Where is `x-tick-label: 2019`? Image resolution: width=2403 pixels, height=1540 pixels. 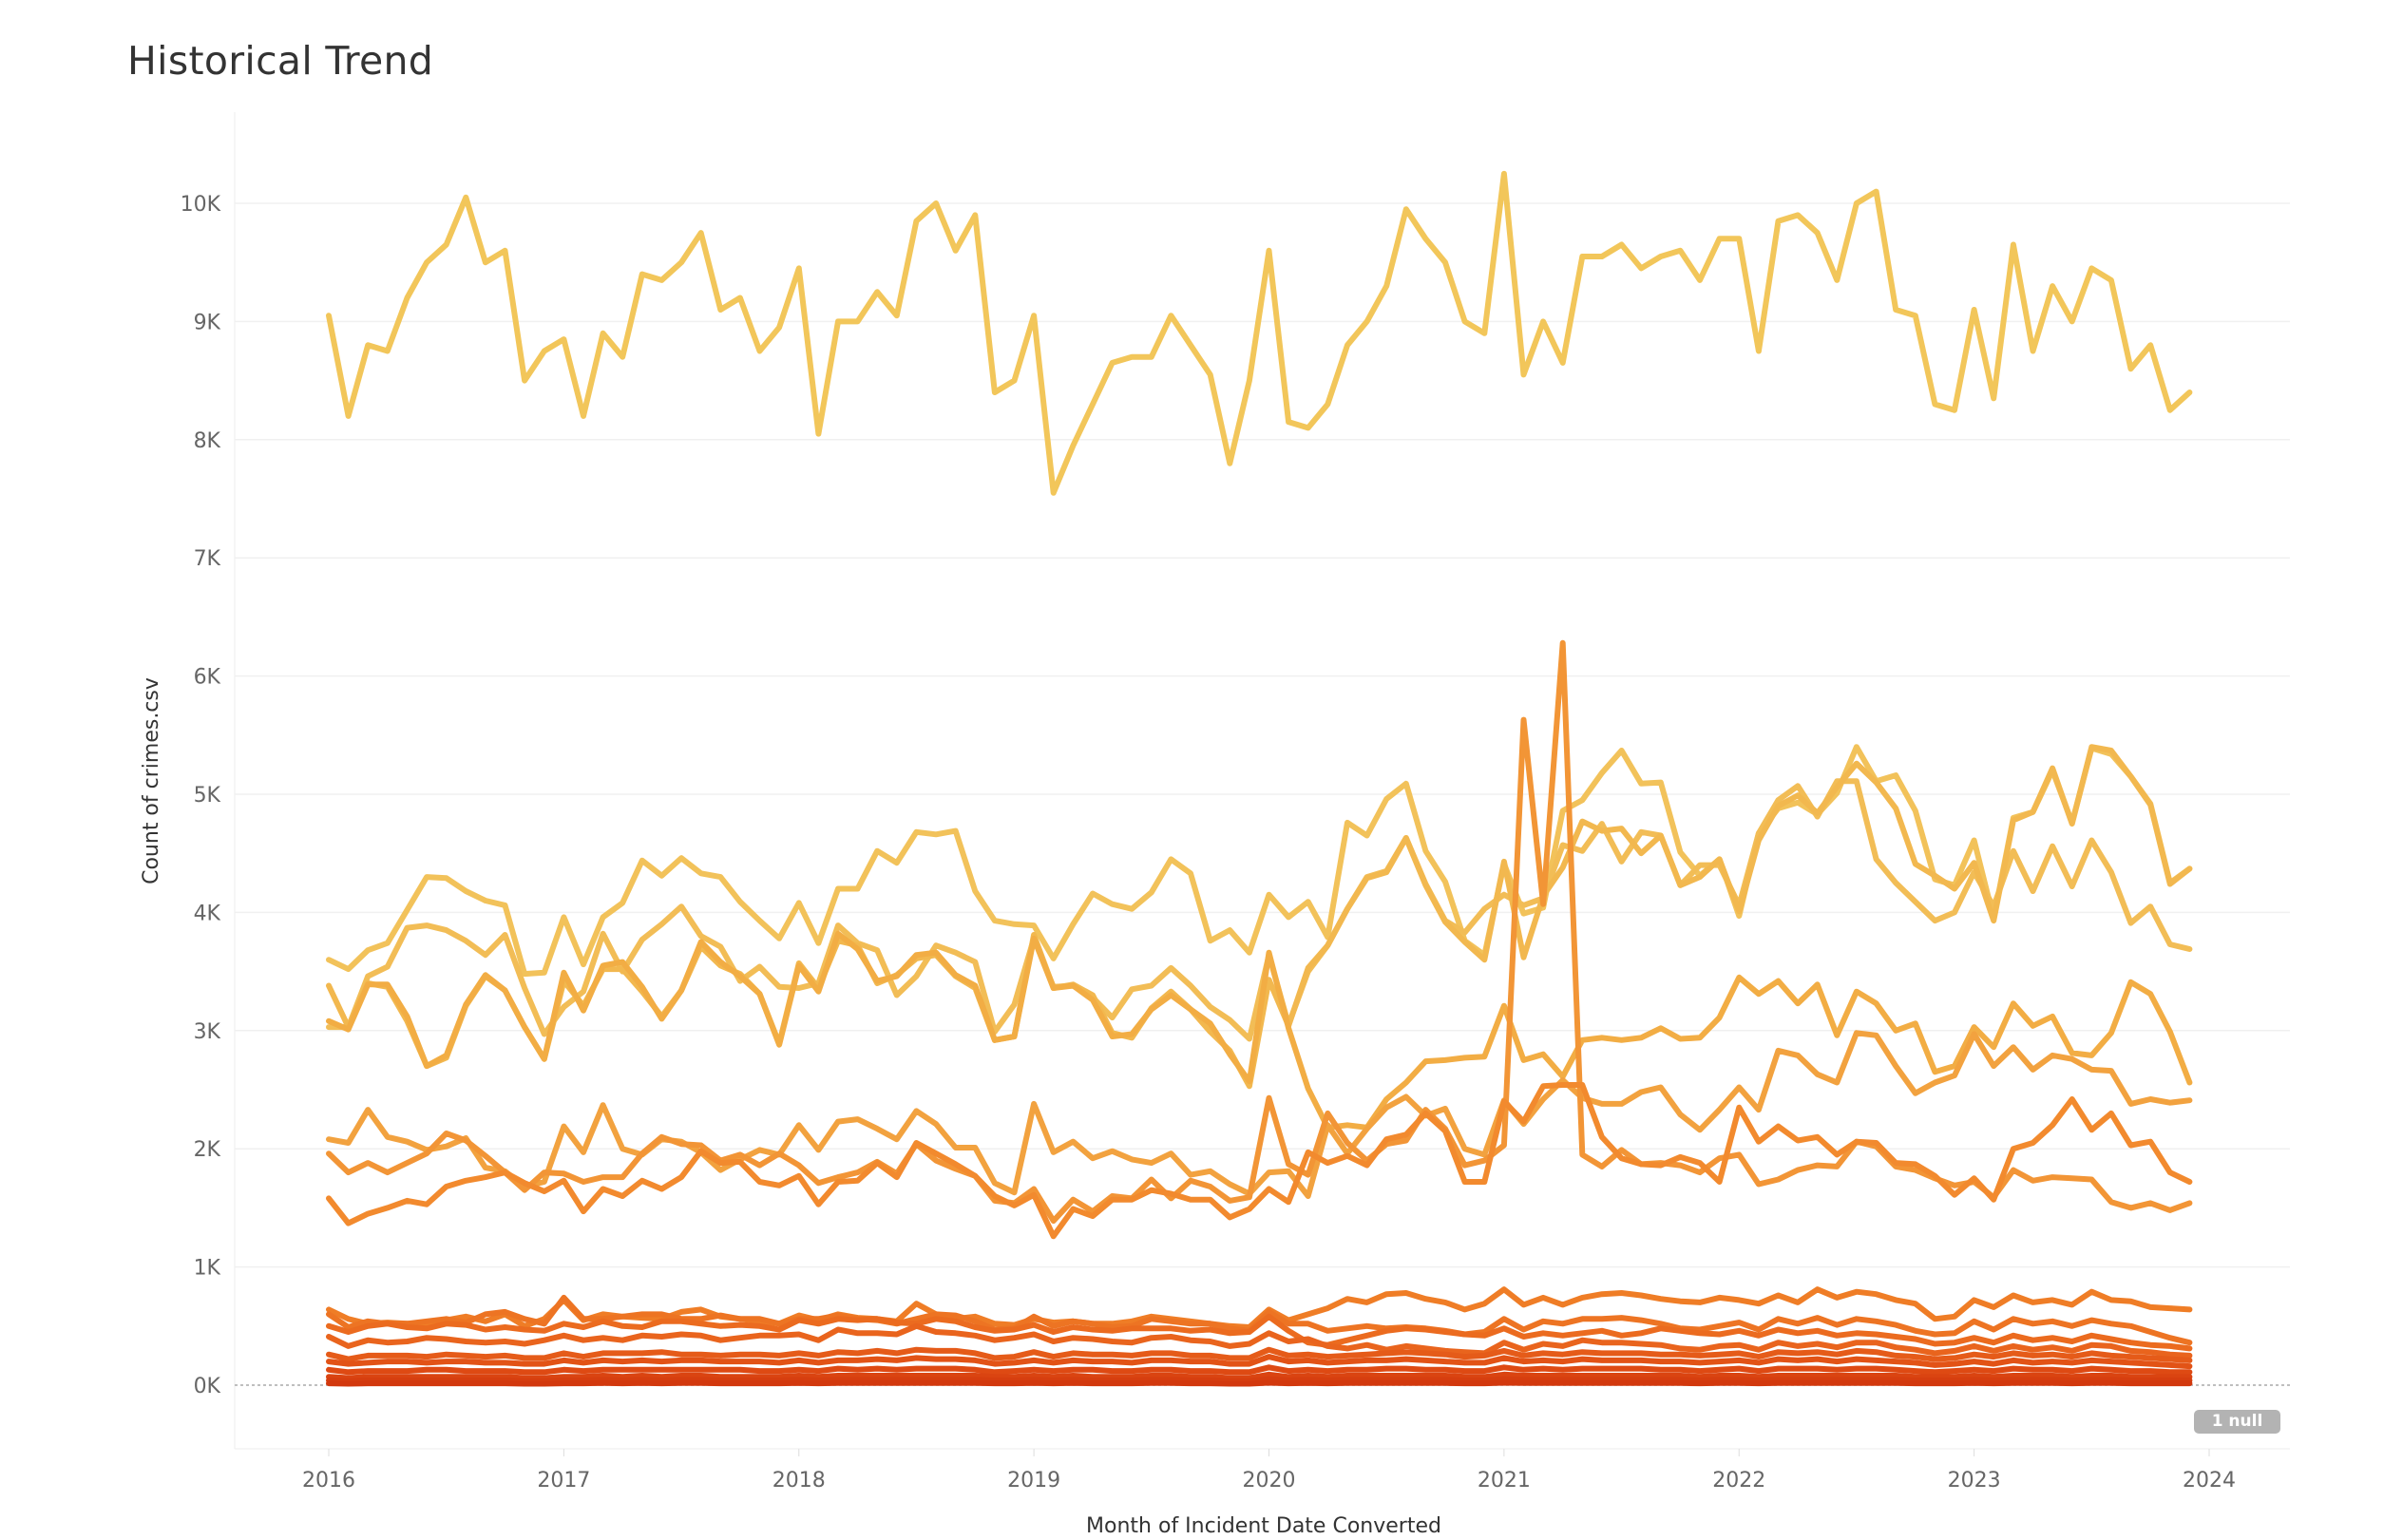 x-tick-label: 2019 is located at coordinates (1033, 1480).